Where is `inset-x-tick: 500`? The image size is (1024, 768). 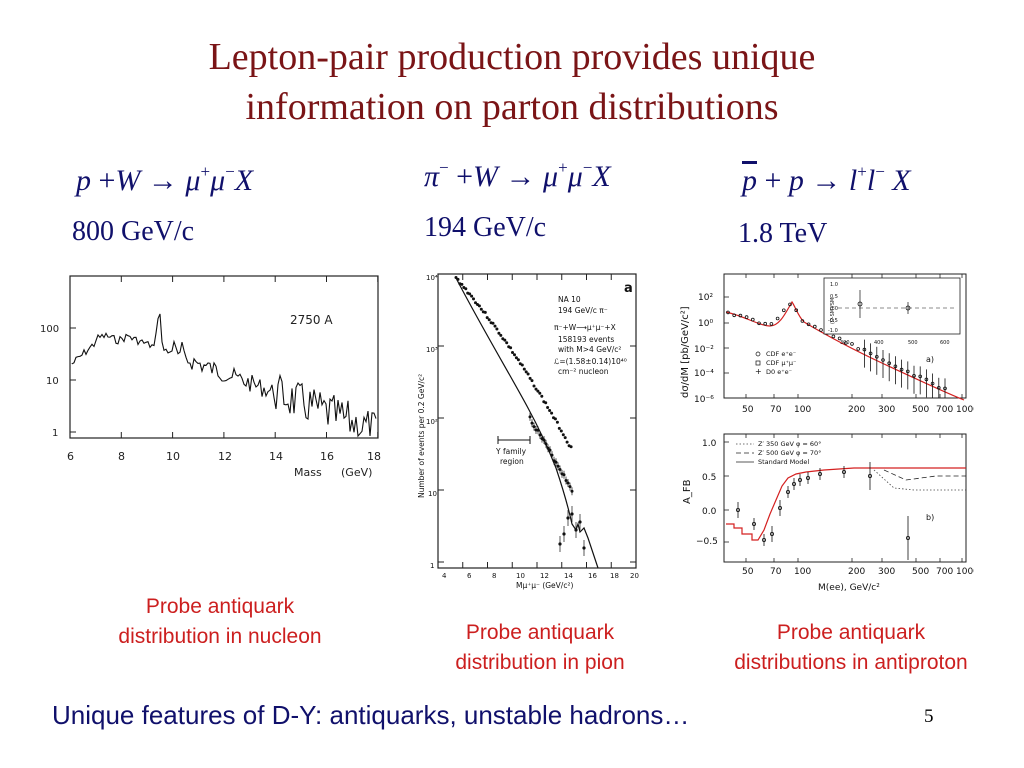 inset-x-tick: 500 is located at coordinates (913, 343).